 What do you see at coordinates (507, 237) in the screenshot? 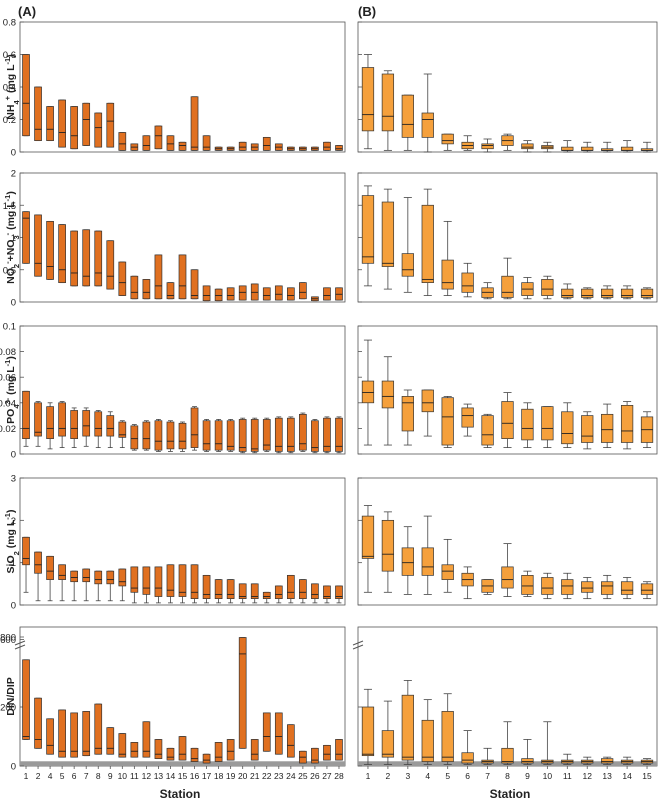
I see `panel-b-nox` at bounding box center [507, 237].